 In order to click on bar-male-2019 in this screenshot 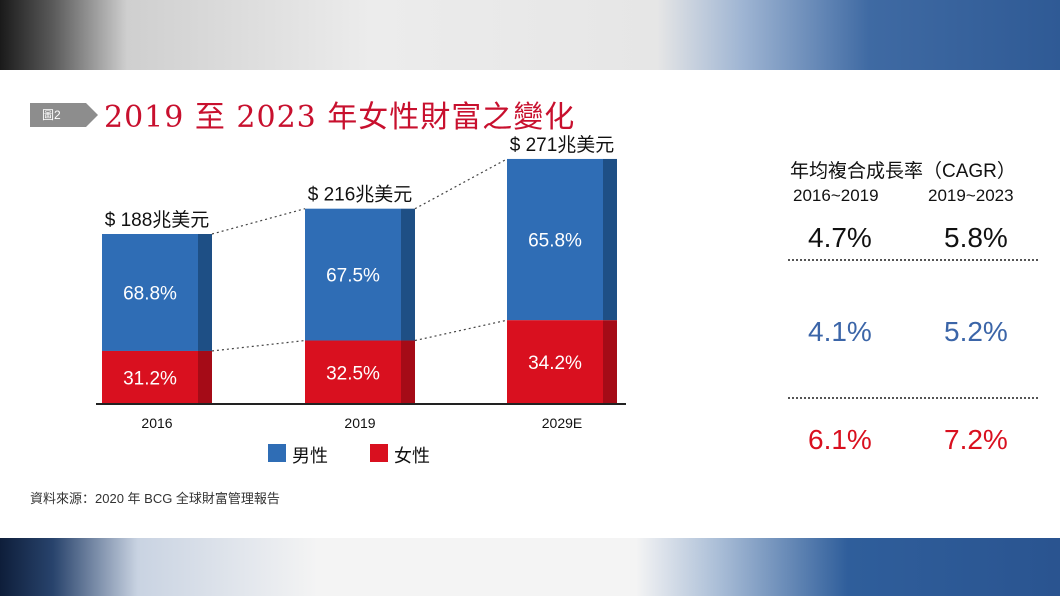, I will do `click(353, 274)`.